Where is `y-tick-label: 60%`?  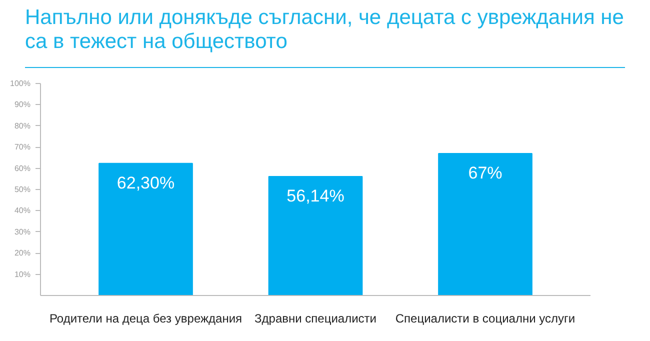
y-tick-label: 60% is located at coordinates (22, 168).